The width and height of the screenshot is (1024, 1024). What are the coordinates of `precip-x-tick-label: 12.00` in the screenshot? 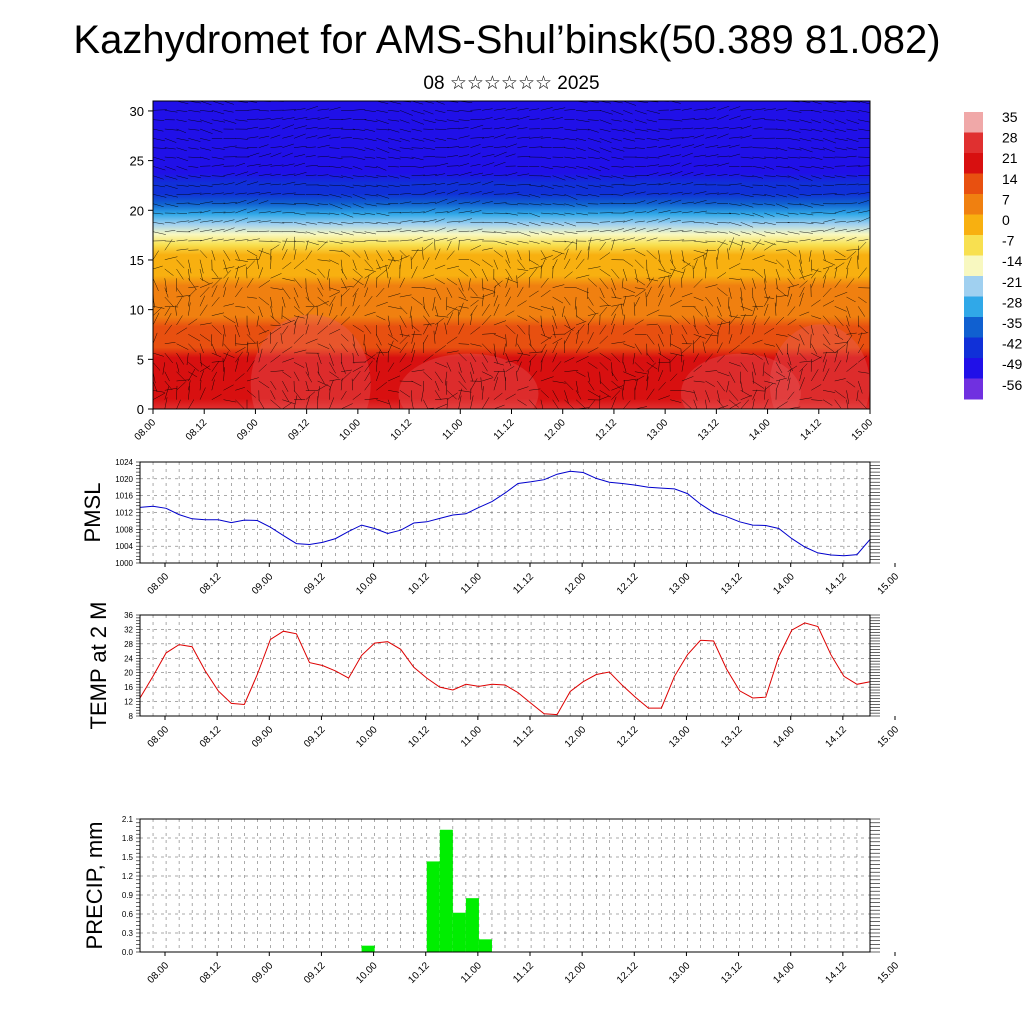 It's located at (576, 973).